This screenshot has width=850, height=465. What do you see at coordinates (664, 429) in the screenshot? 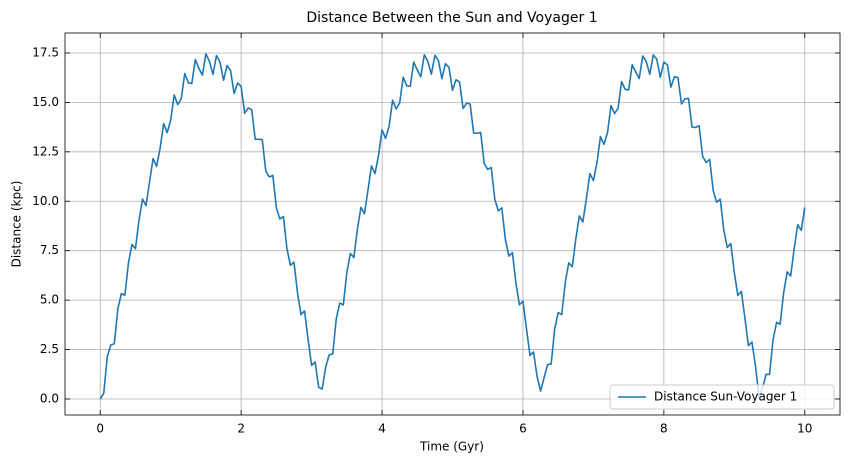
I see `x-tick-label: 8` at bounding box center [664, 429].